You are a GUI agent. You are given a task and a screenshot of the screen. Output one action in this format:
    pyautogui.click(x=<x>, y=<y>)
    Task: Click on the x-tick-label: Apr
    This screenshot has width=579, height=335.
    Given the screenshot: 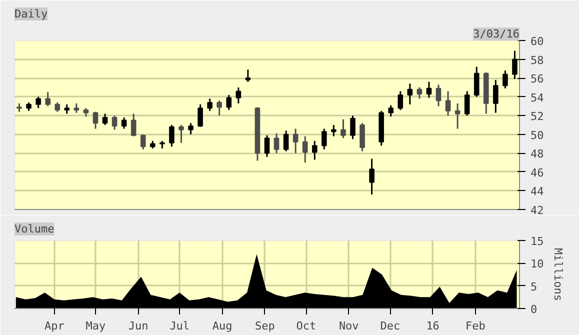 What is the action you would take?
    pyautogui.click(x=54, y=326)
    